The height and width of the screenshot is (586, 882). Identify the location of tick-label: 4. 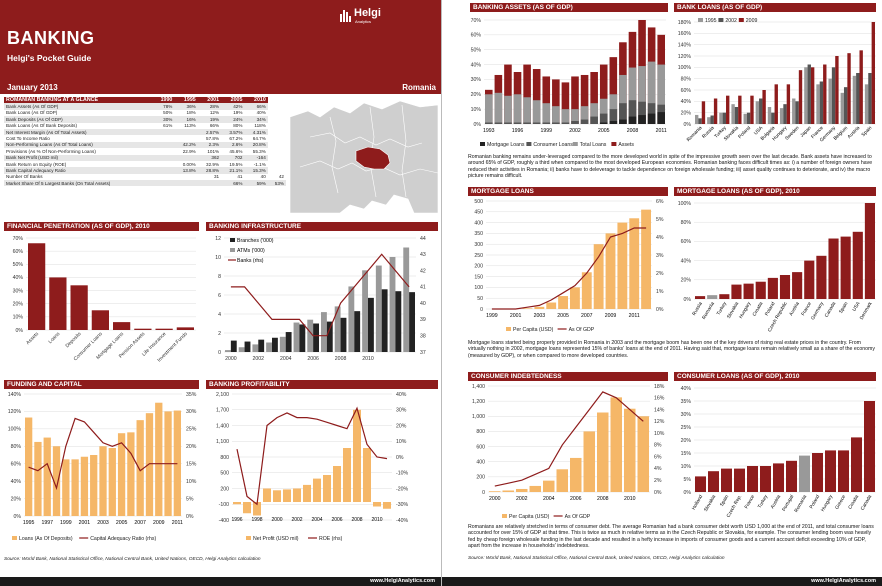
(219, 315).